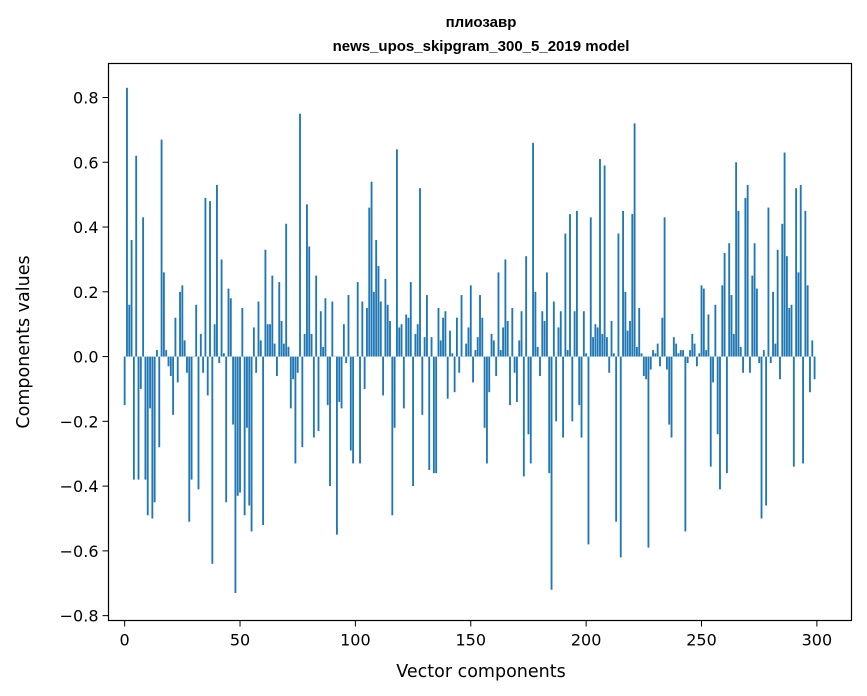 The image size is (867, 696). I want to click on x-axis-label: Vector components, so click(480, 672).